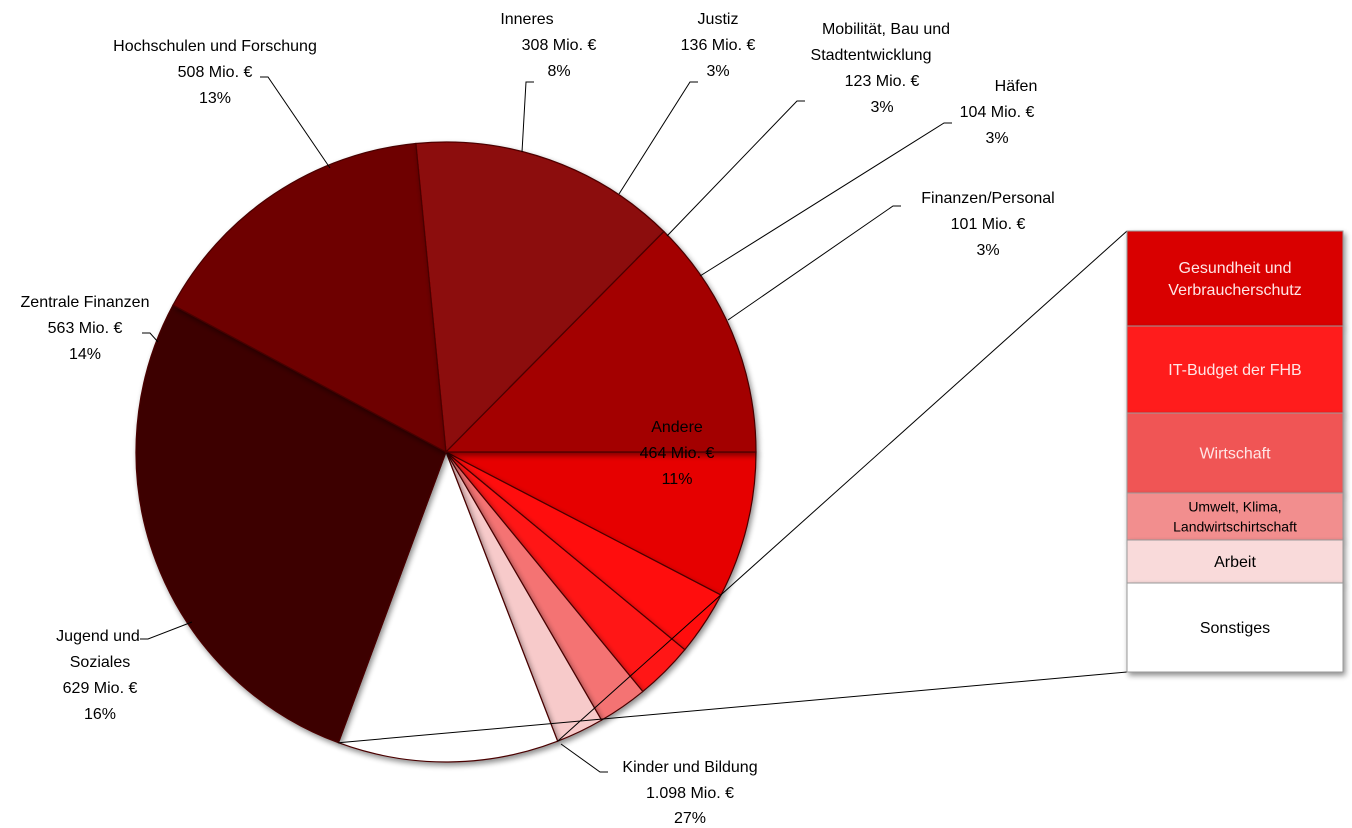 The height and width of the screenshot is (828, 1352). What do you see at coordinates (85, 328) in the screenshot?
I see `slice-label-zentrale-finanzen-line-2: 563 Mio. €` at bounding box center [85, 328].